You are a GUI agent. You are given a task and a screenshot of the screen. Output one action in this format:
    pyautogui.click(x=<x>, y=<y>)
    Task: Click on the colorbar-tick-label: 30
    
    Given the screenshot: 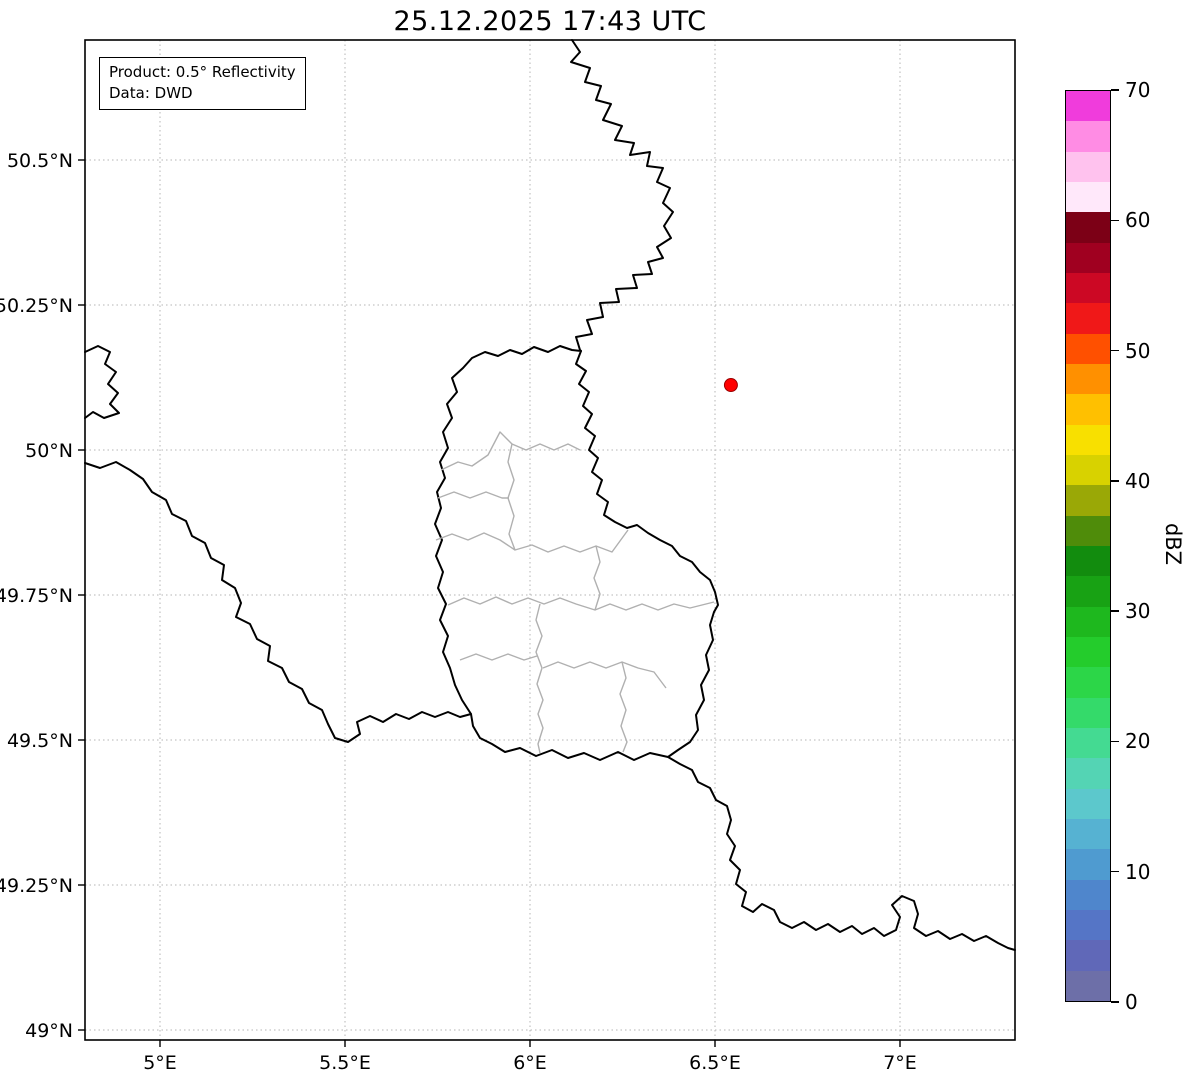 What is the action you would take?
    pyautogui.click(x=1138, y=611)
    